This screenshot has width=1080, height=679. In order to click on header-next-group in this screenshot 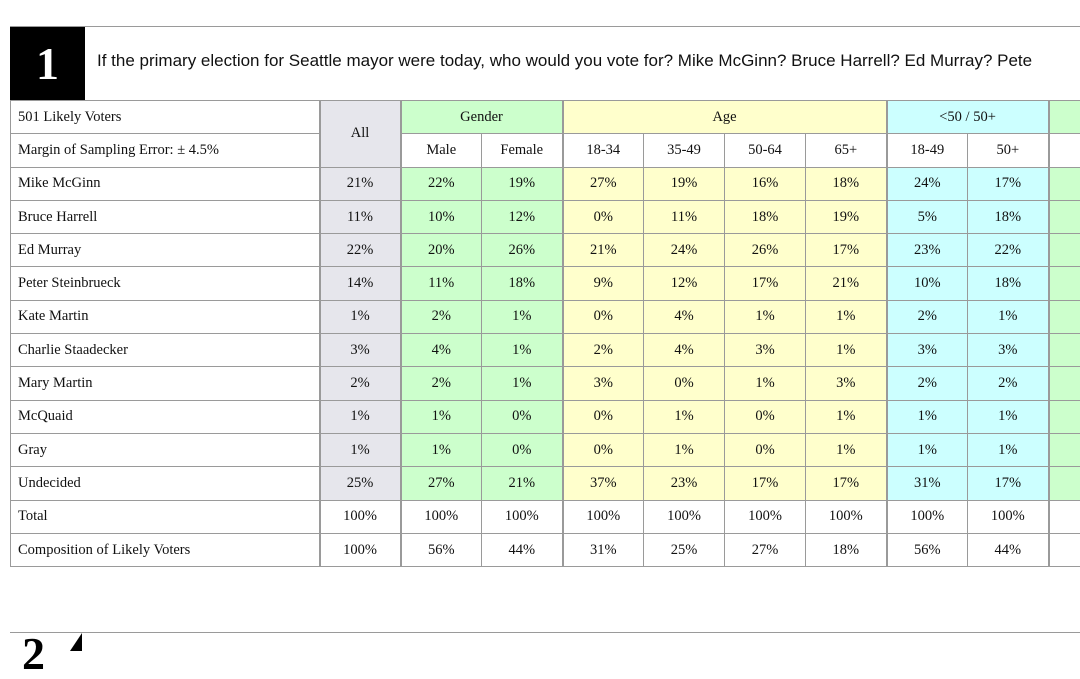, I will do `click(1064, 117)`.